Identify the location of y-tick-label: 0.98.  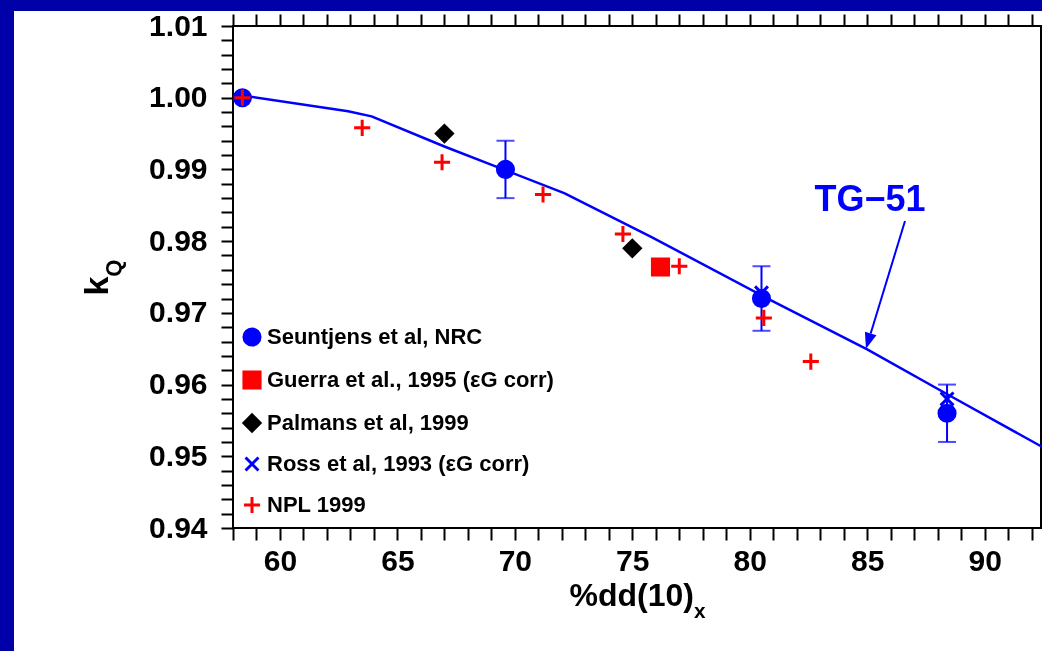
(178, 240).